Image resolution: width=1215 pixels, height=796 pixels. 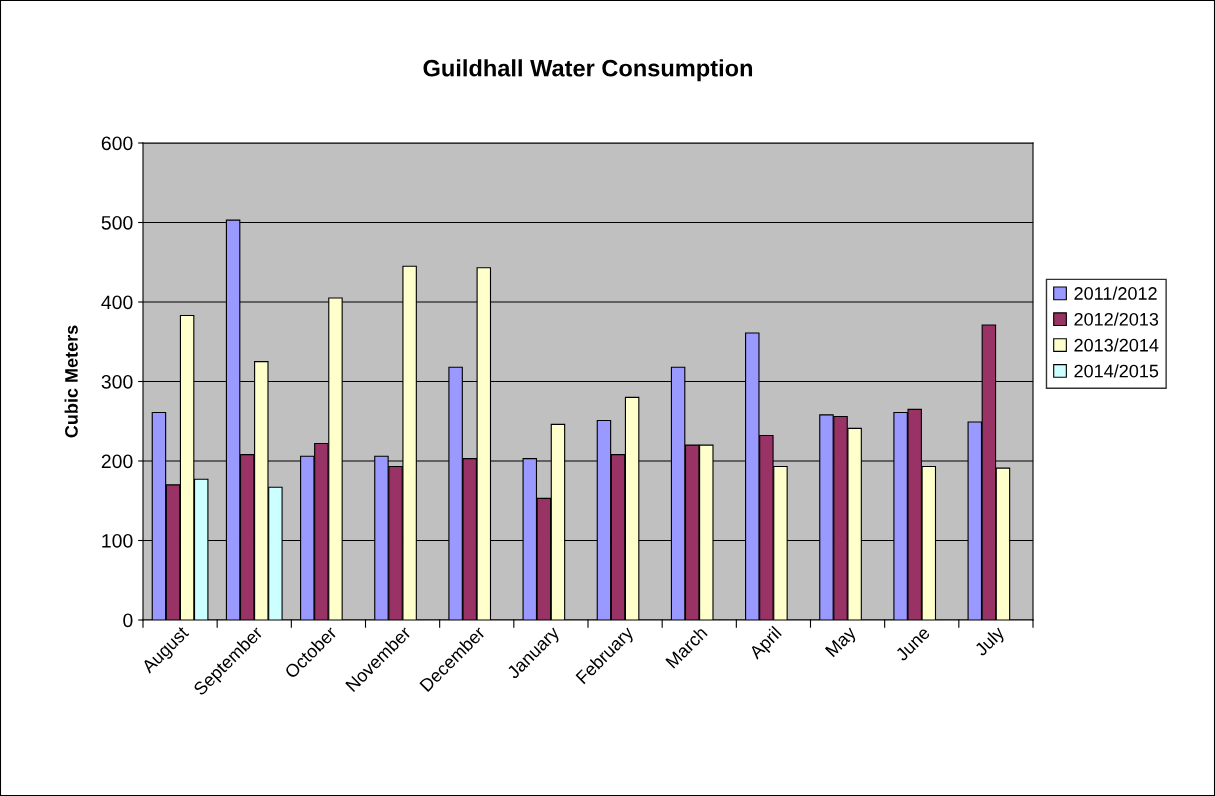 What do you see at coordinates (117, 302) in the screenshot?
I see `y-tick-label: 400` at bounding box center [117, 302].